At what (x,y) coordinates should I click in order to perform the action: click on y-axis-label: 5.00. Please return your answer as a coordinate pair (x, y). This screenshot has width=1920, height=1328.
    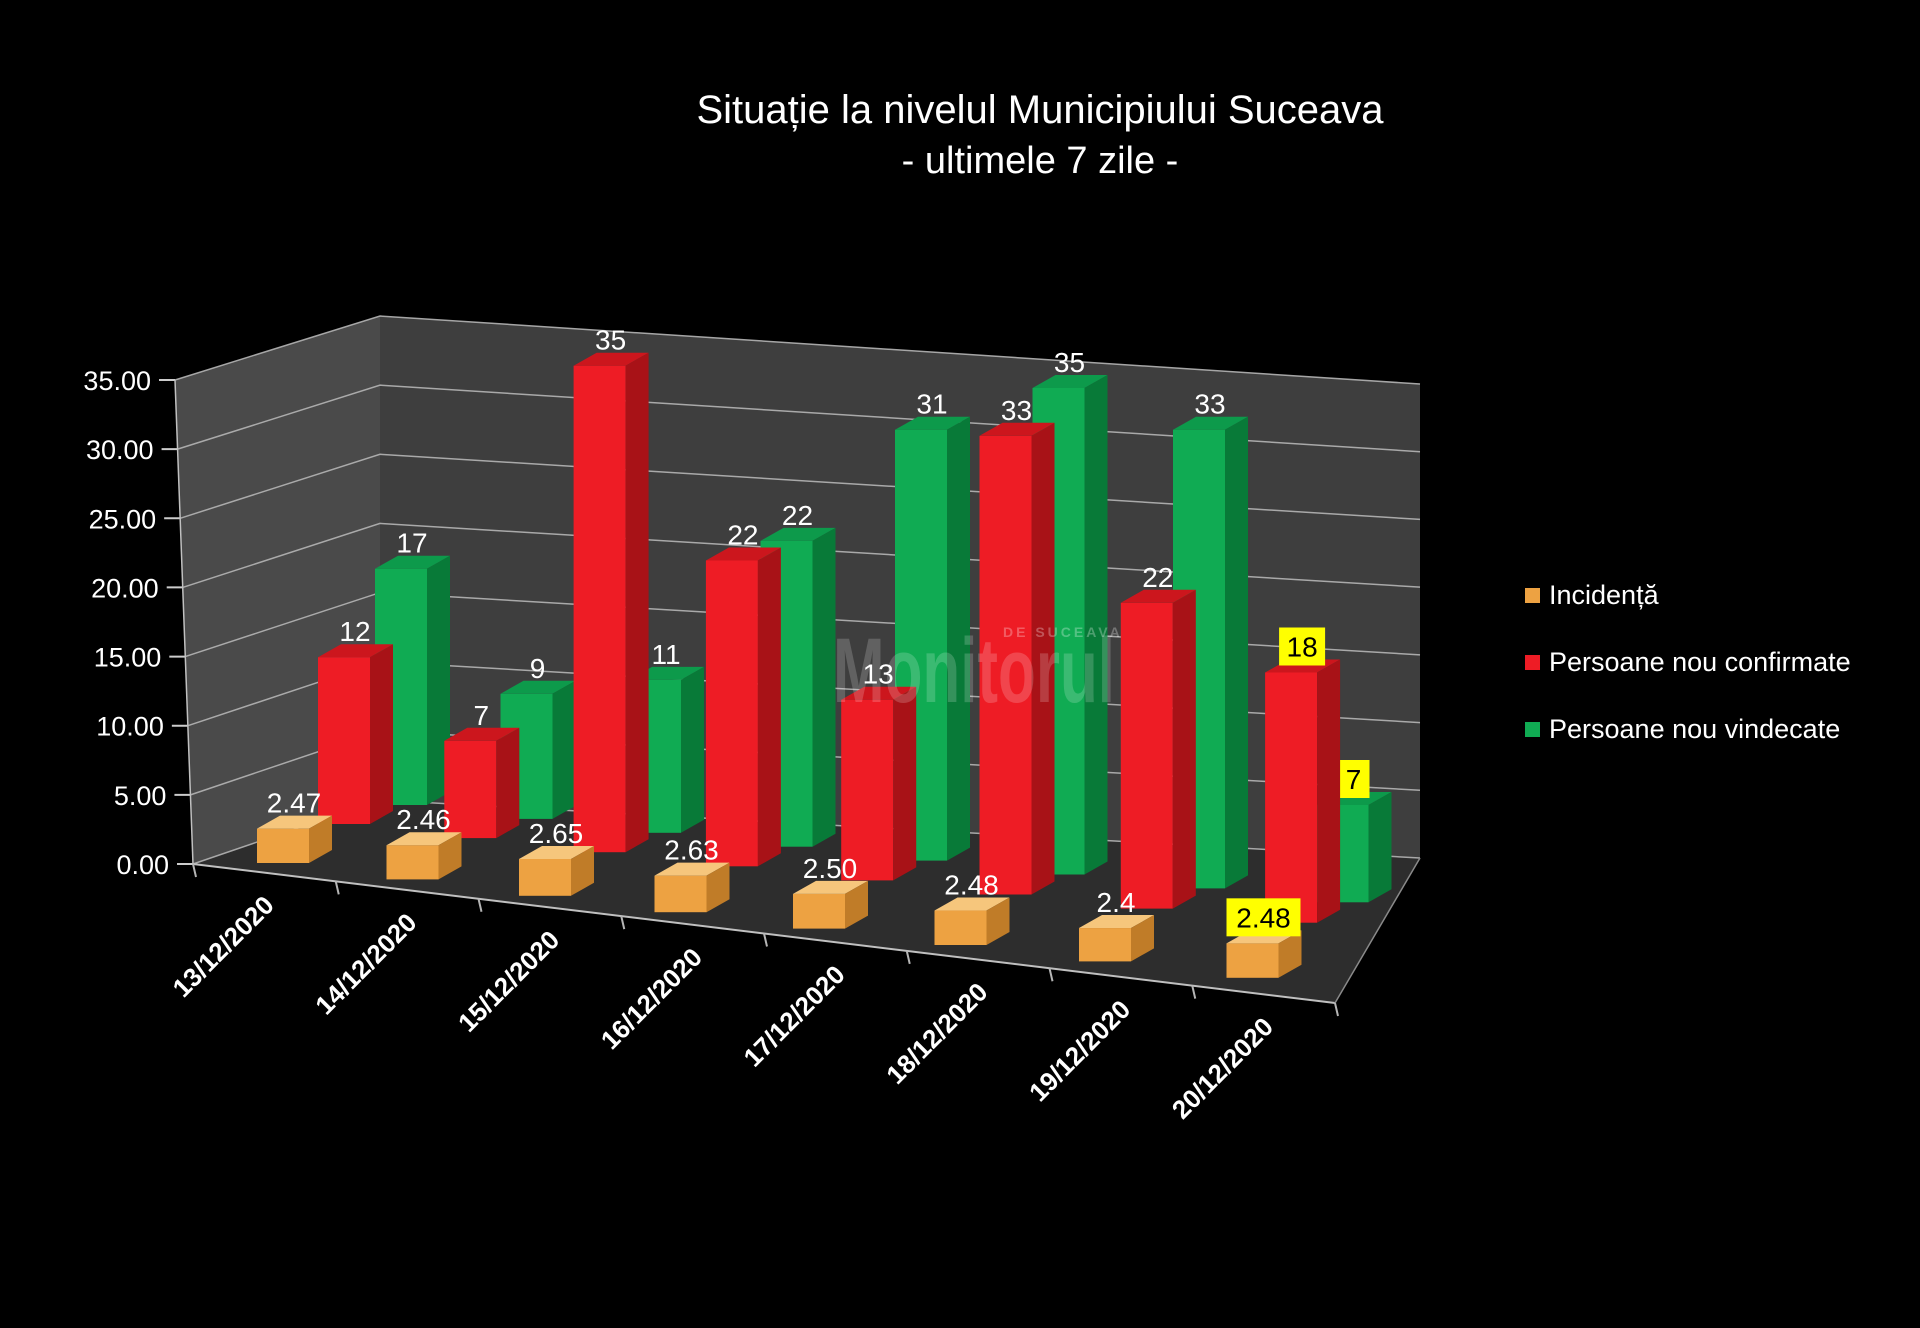
    Looking at the image, I should click on (140, 796).